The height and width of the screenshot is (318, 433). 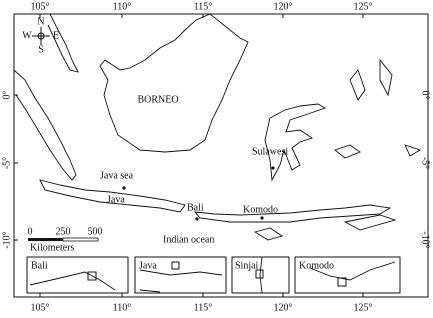 I want to click on java, so click(x=112, y=196).